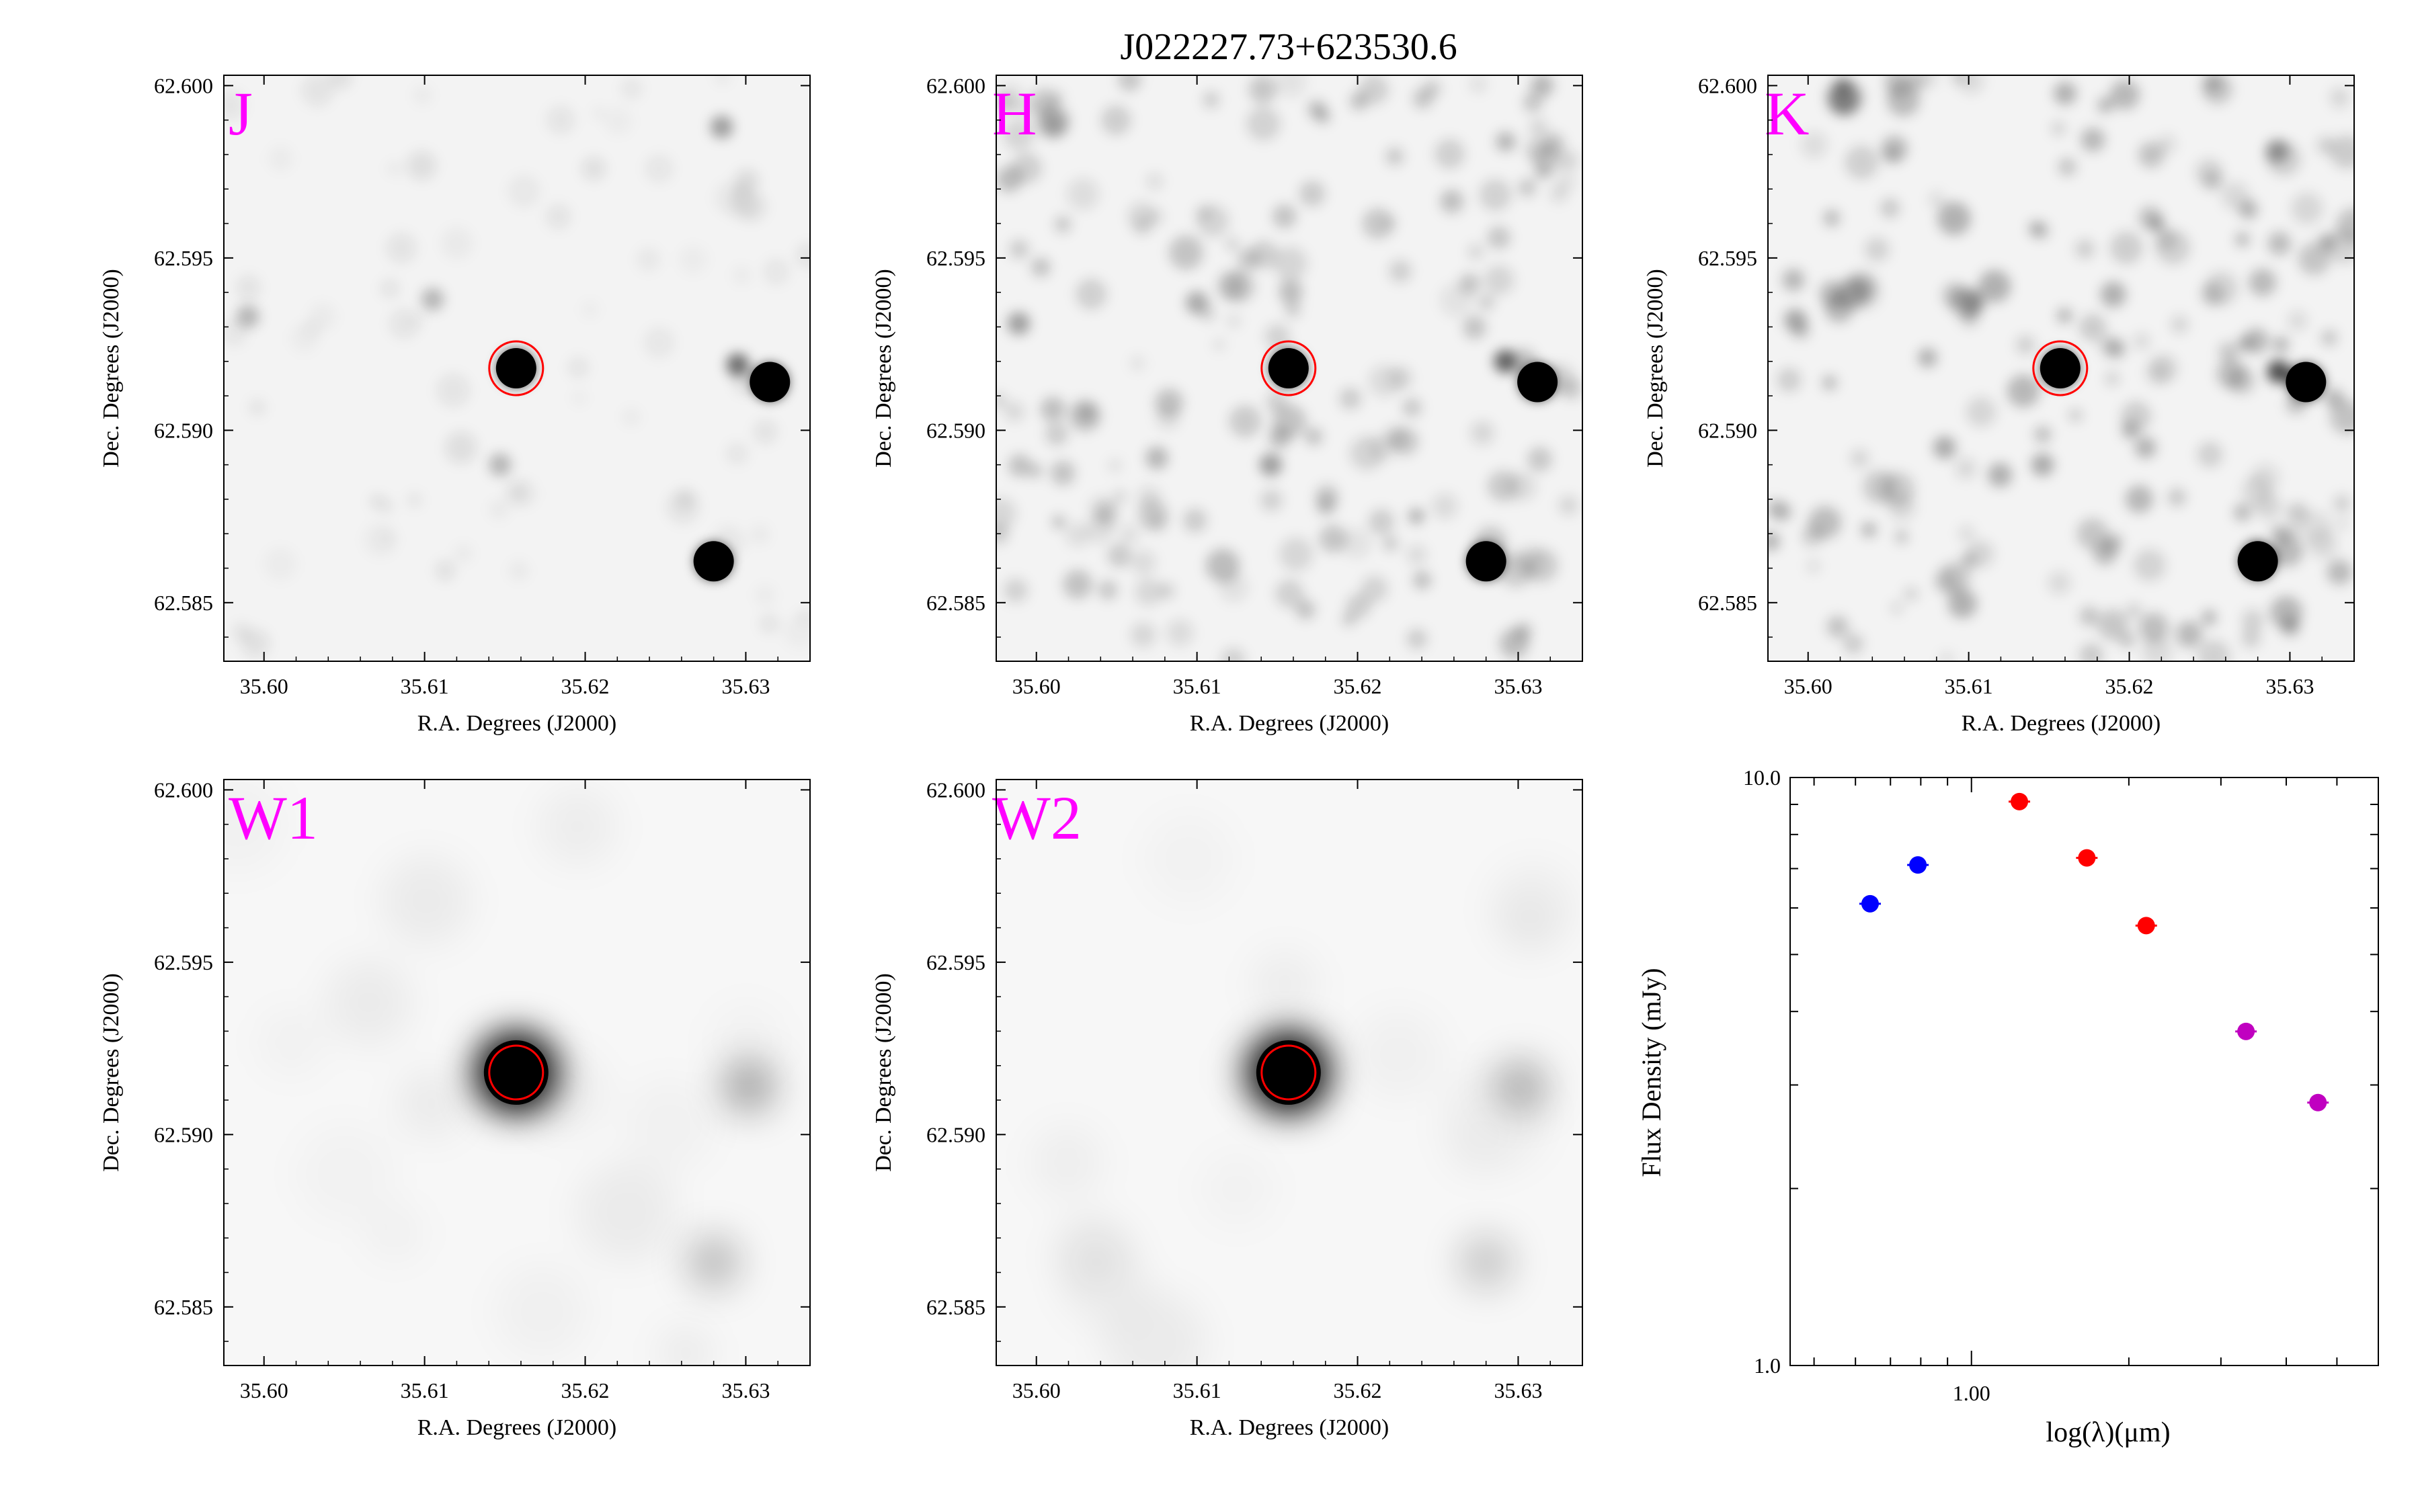 The width and height of the screenshot is (2420, 1512). I want to click on sed-ylabel: Flux Density (mJy), so click(1651, 1072).